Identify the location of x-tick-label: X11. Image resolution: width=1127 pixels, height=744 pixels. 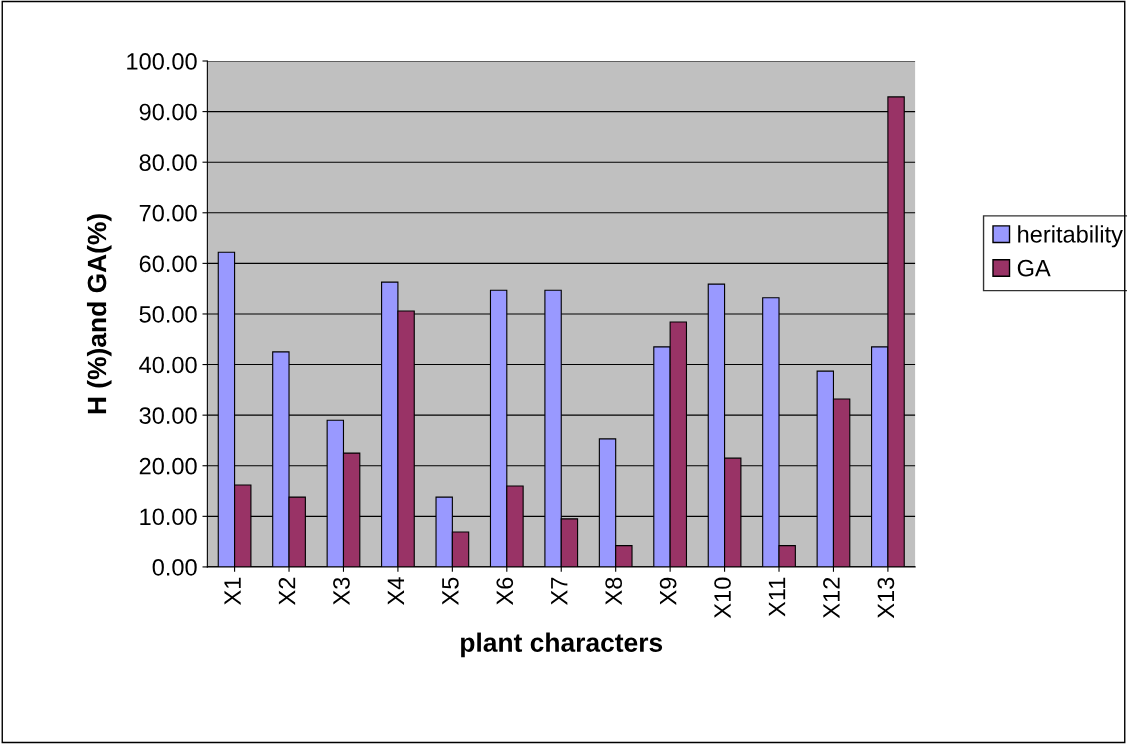
(777, 597).